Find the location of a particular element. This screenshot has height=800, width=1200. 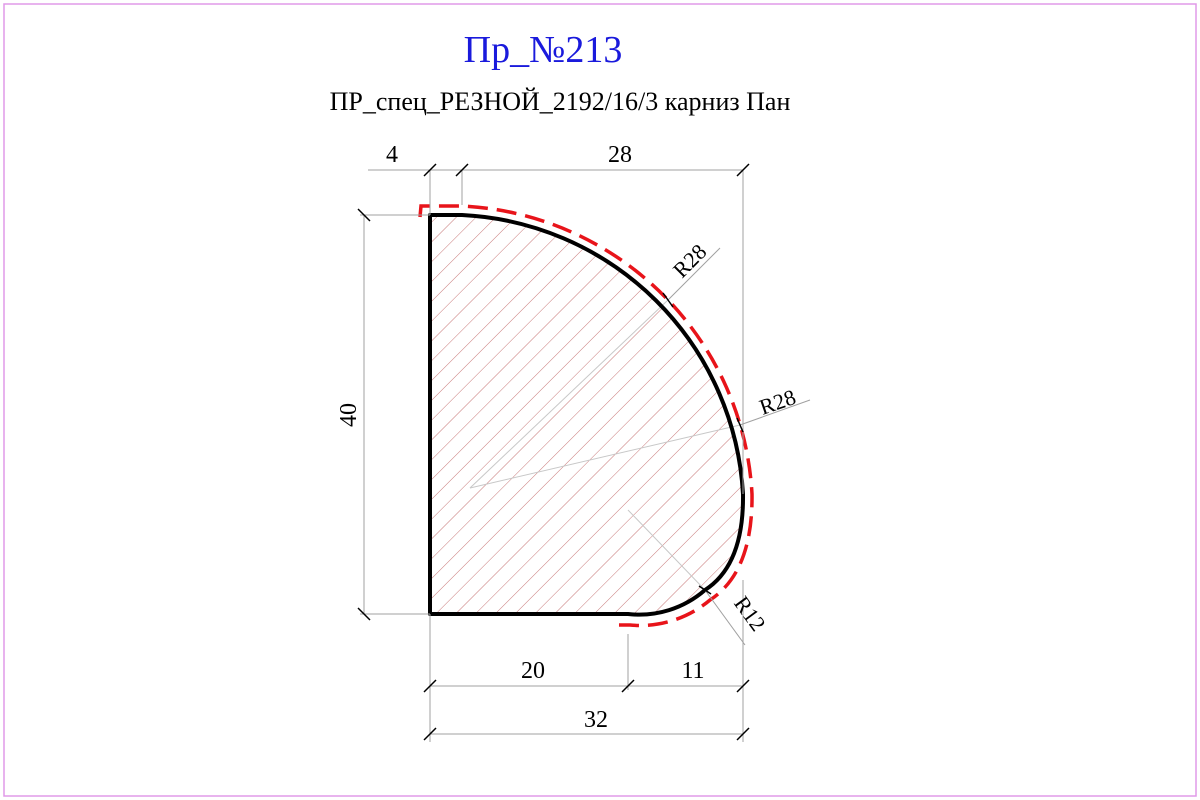

profile-outline is located at coordinates (587, 415).